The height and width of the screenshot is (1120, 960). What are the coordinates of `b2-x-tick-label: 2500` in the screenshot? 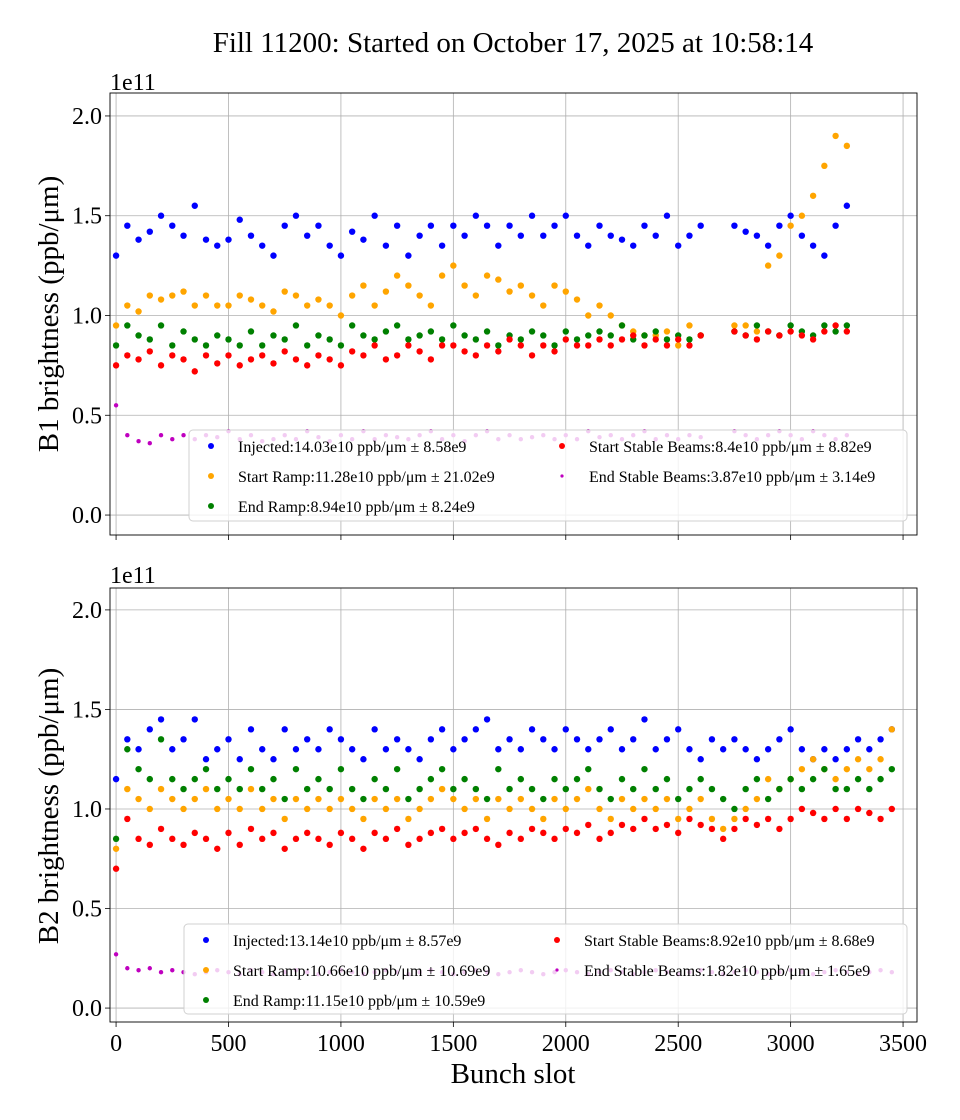 It's located at (678, 1044).